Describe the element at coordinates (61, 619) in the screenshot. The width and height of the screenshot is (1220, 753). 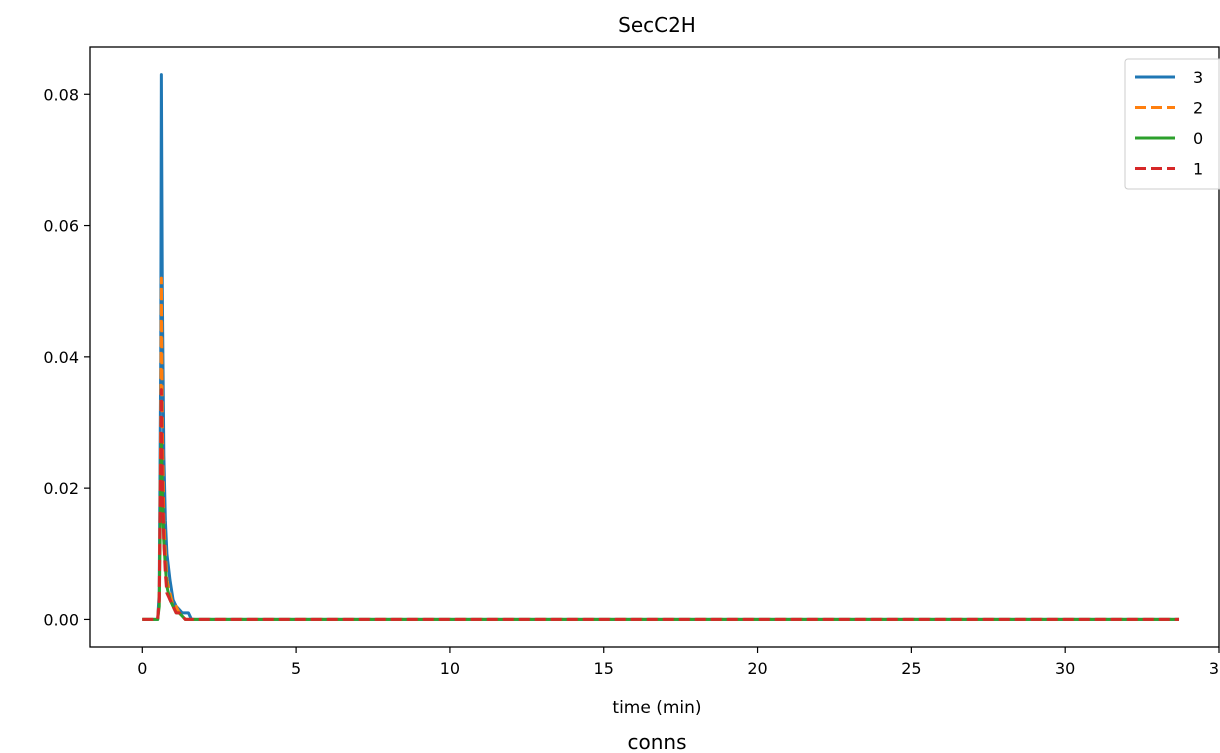
I see `y-tick-label: 0.00` at that location.